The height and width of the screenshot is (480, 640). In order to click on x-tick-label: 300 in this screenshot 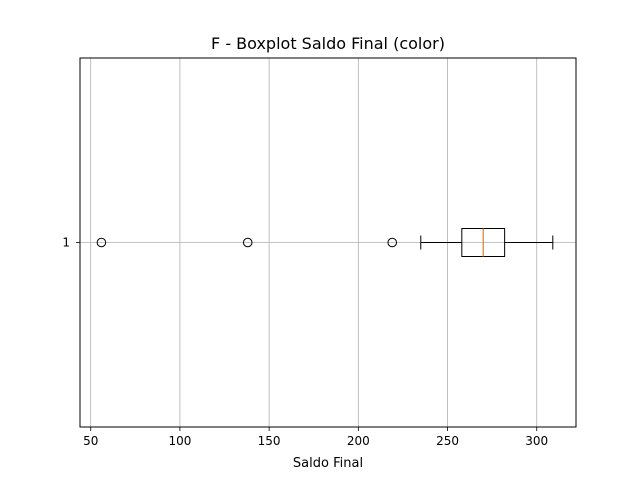, I will do `click(536, 441)`.